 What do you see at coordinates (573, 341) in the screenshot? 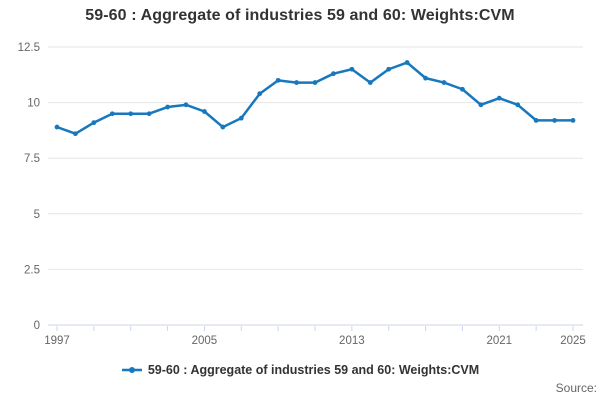
I see `x-tick-label: 2025` at bounding box center [573, 341].